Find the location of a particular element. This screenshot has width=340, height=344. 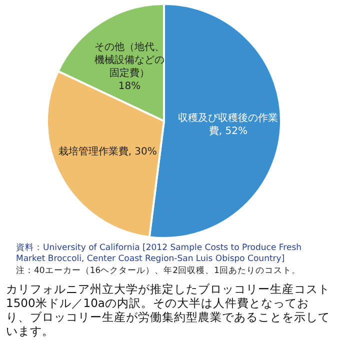

data-label: 18% is located at coordinates (129, 86).